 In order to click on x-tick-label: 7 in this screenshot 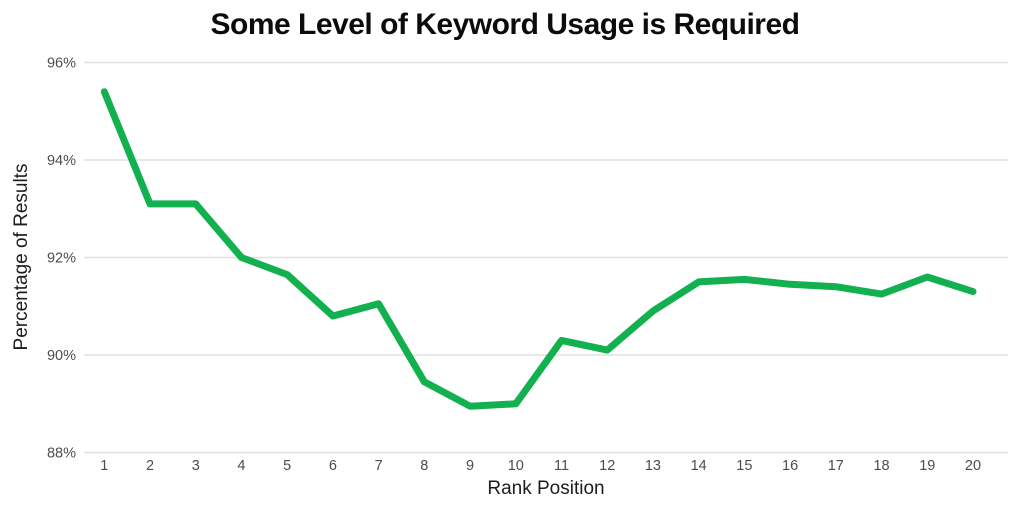, I will do `click(379, 466)`.